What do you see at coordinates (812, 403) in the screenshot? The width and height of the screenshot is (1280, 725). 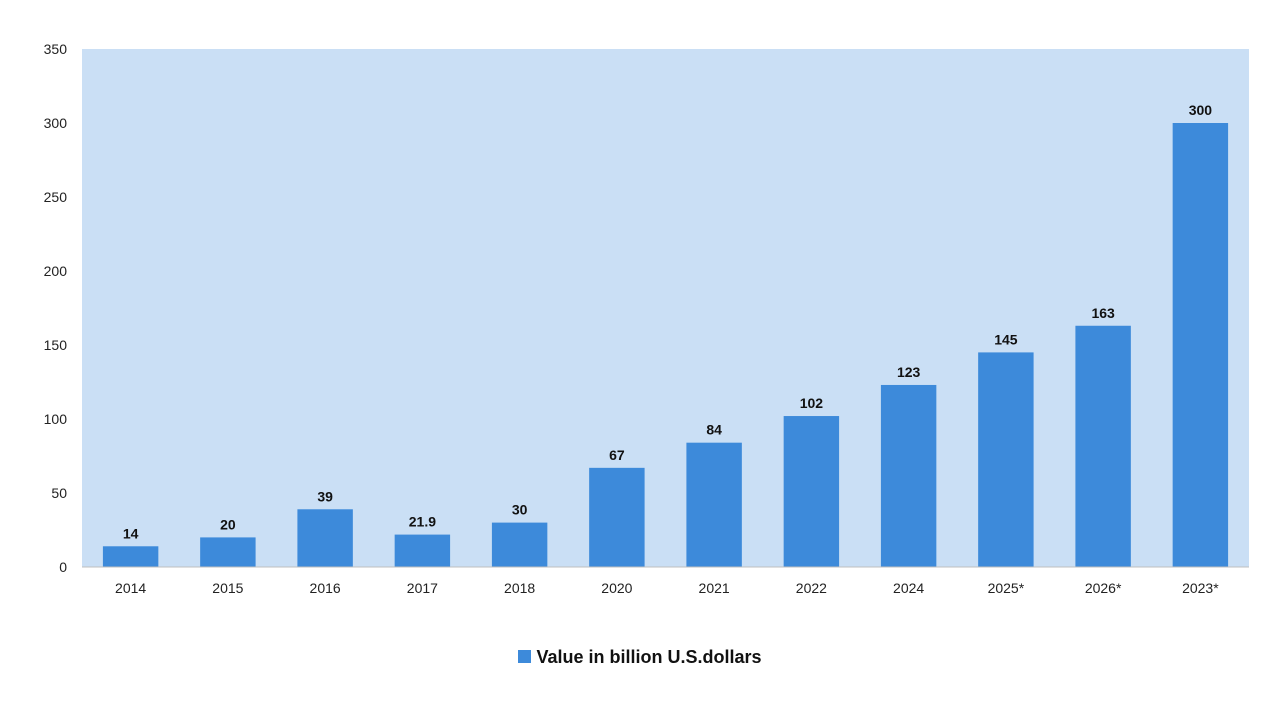 I see `data-label: 102` at bounding box center [812, 403].